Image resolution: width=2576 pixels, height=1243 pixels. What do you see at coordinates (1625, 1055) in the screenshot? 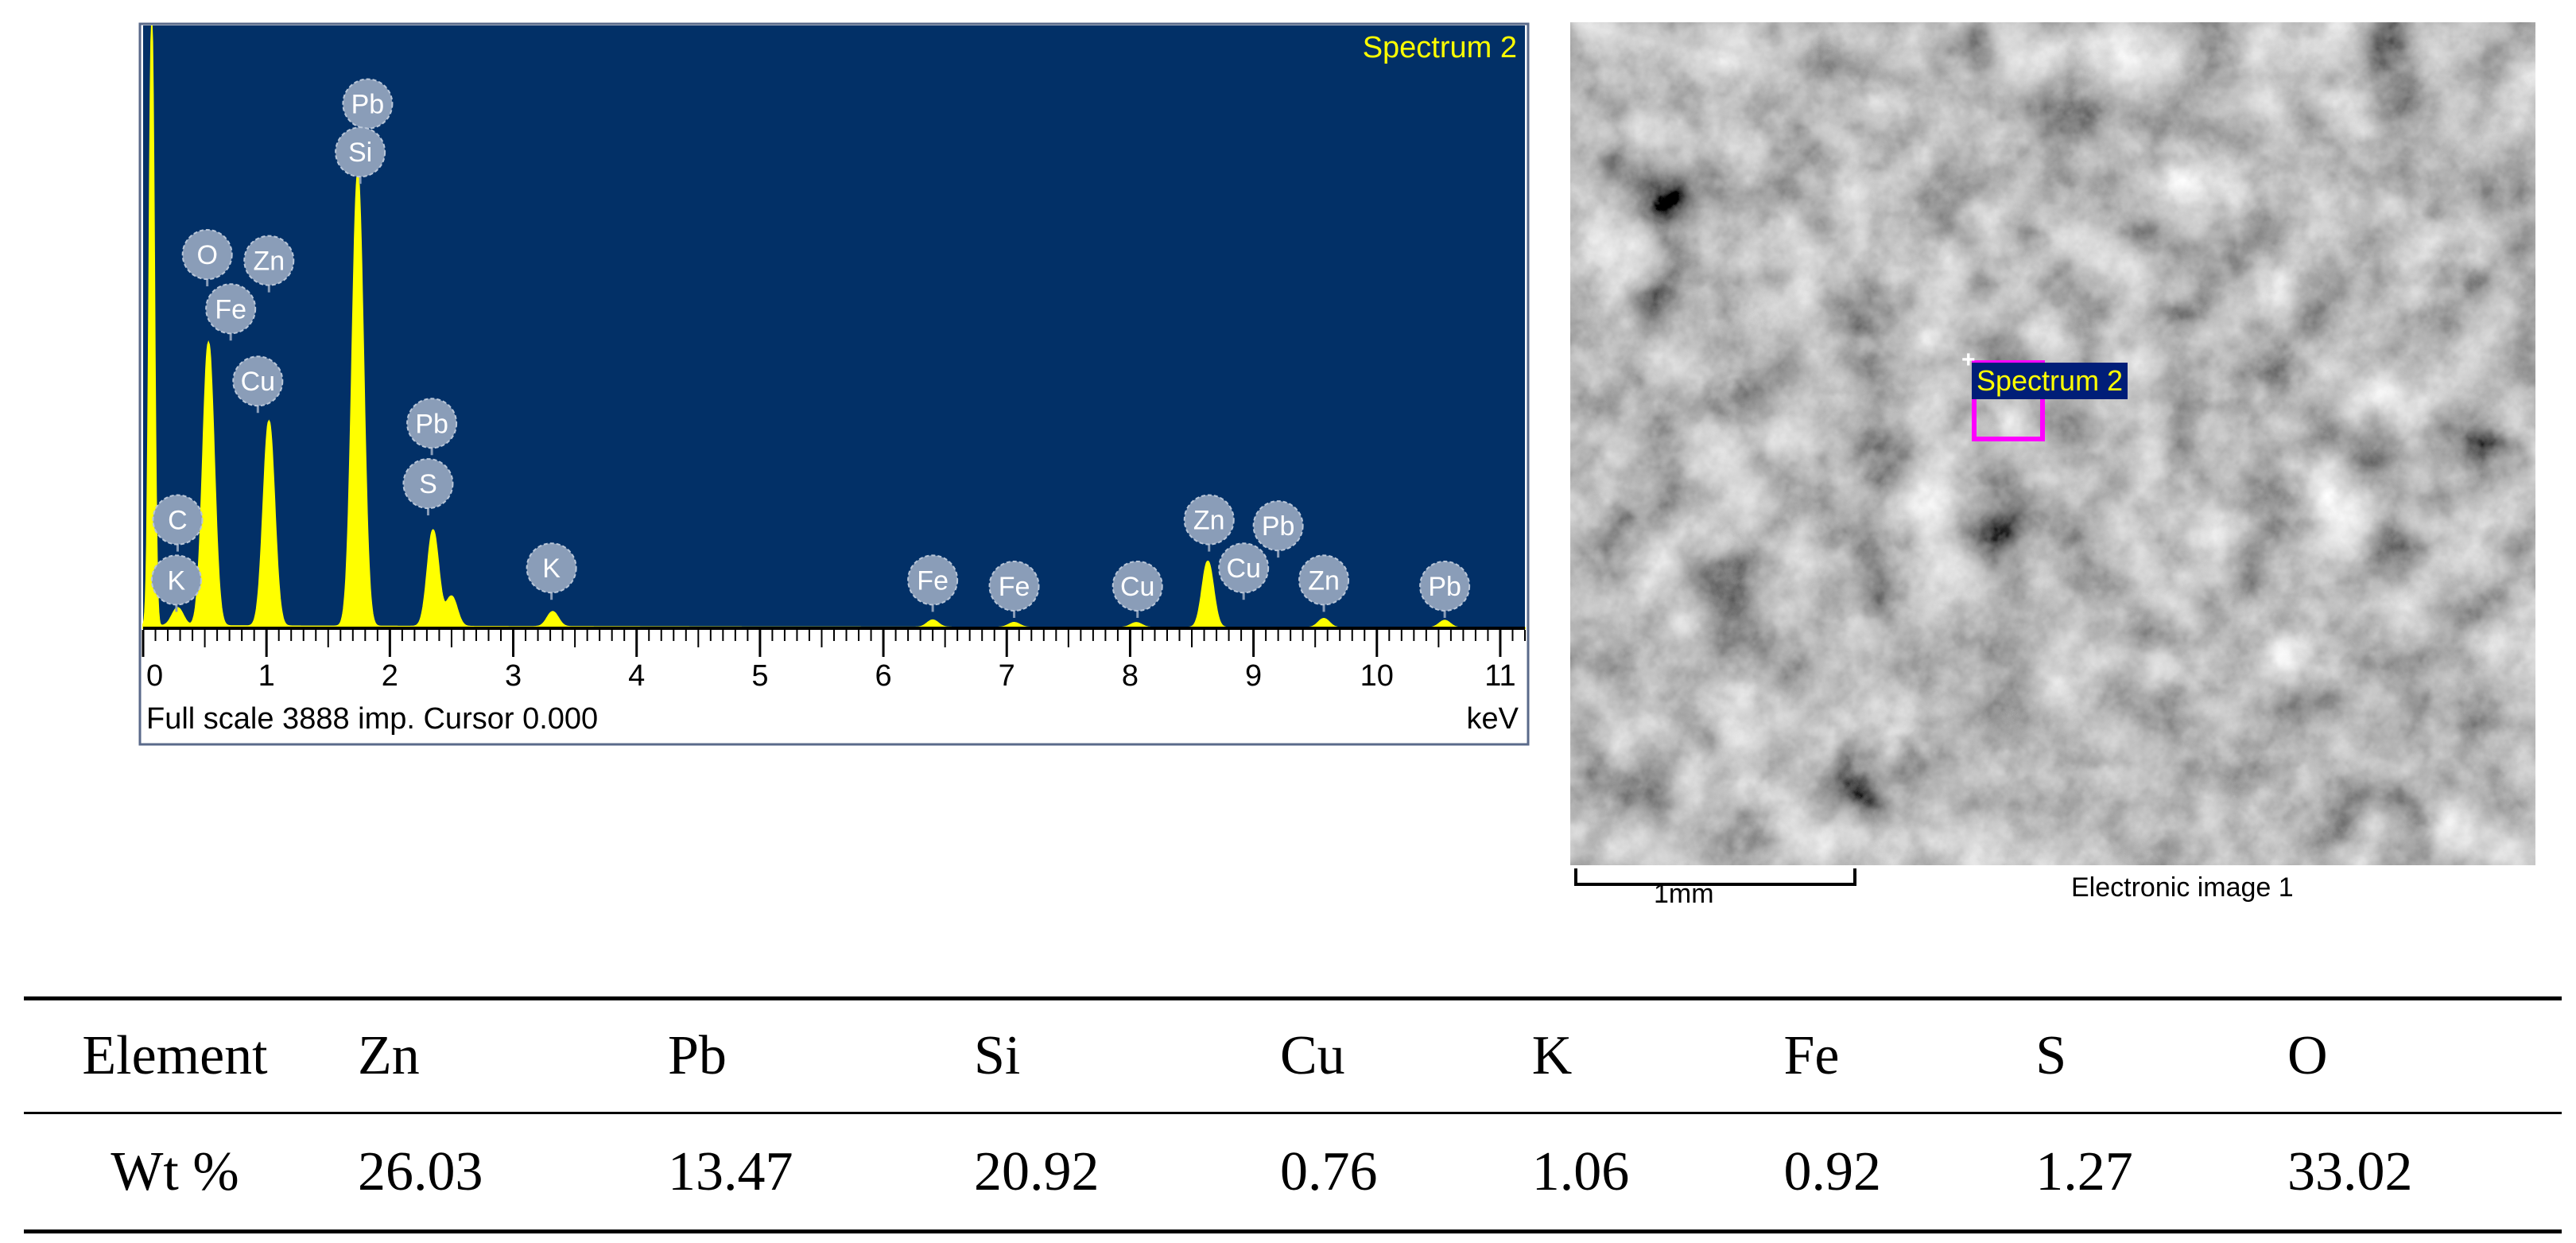
I see `element-cell: K` at bounding box center [1625, 1055].